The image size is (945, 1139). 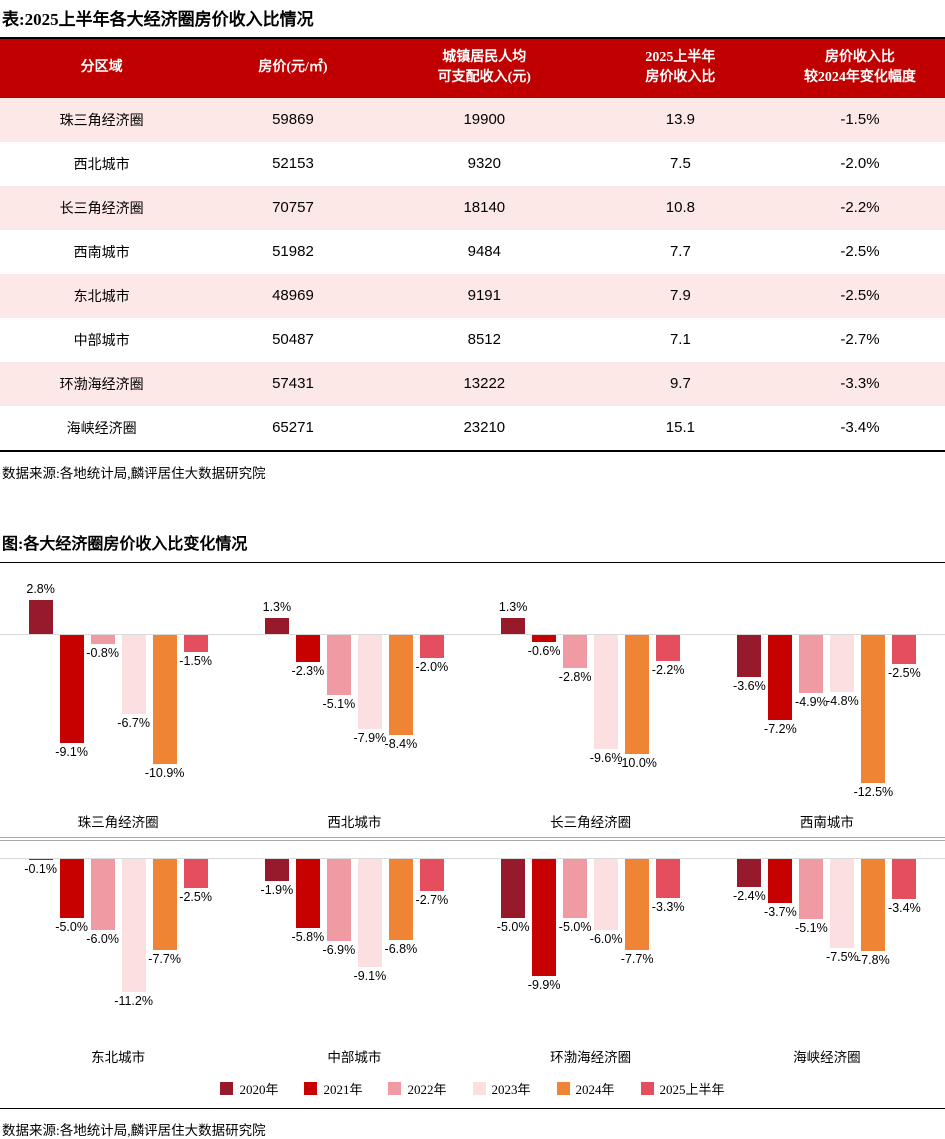 I want to click on bar-cluster: -2.4% -3.7% -5.1% -7.5% -7.8% -3.4%, so click(x=827, y=954).